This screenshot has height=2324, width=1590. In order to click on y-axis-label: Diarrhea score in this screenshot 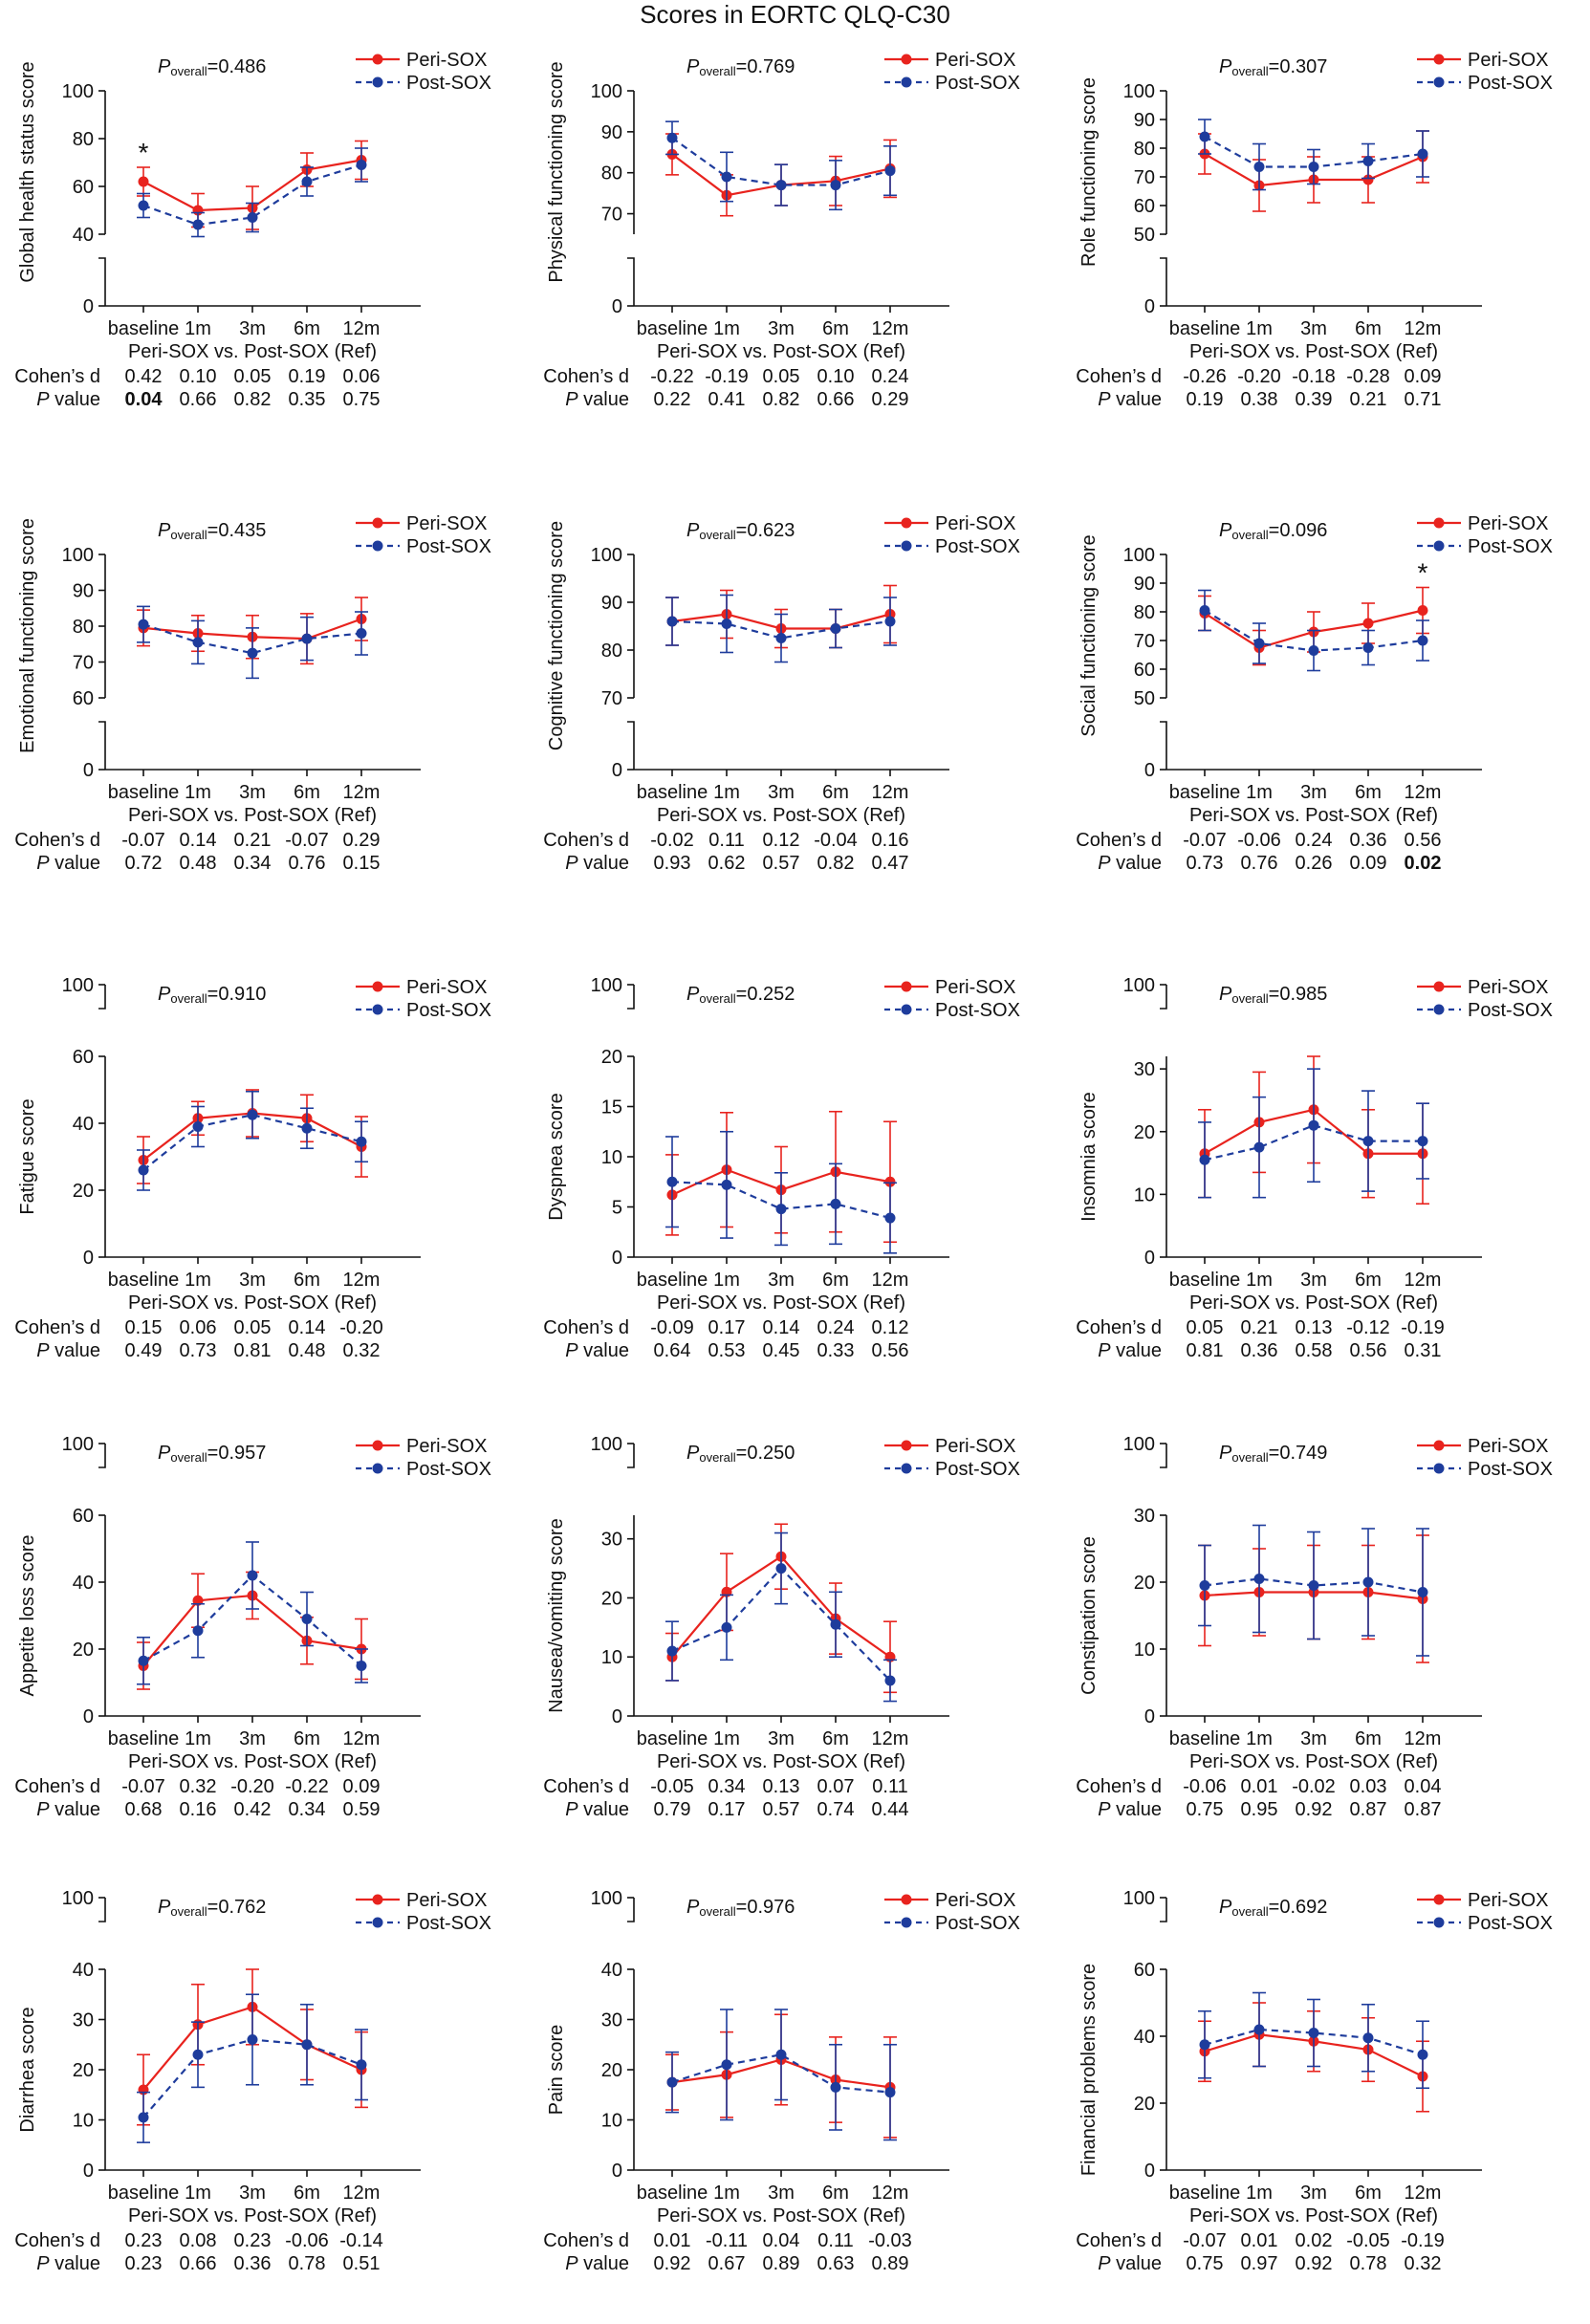, I will do `click(28, 2069)`.